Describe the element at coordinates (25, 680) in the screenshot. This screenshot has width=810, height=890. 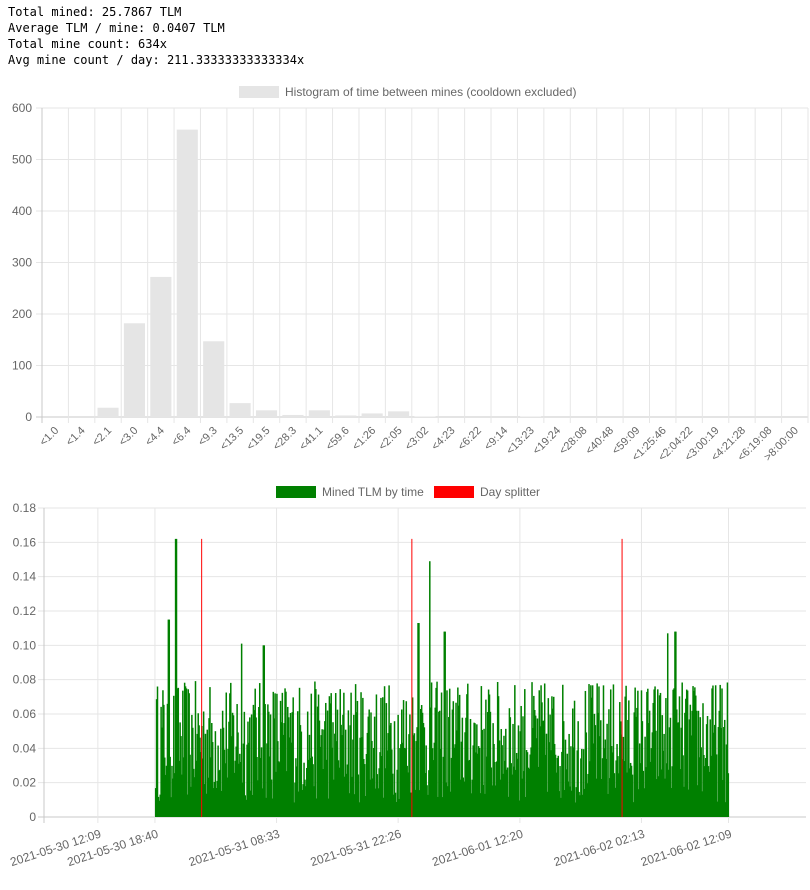
I see `y-tick-label: 0.08` at that location.